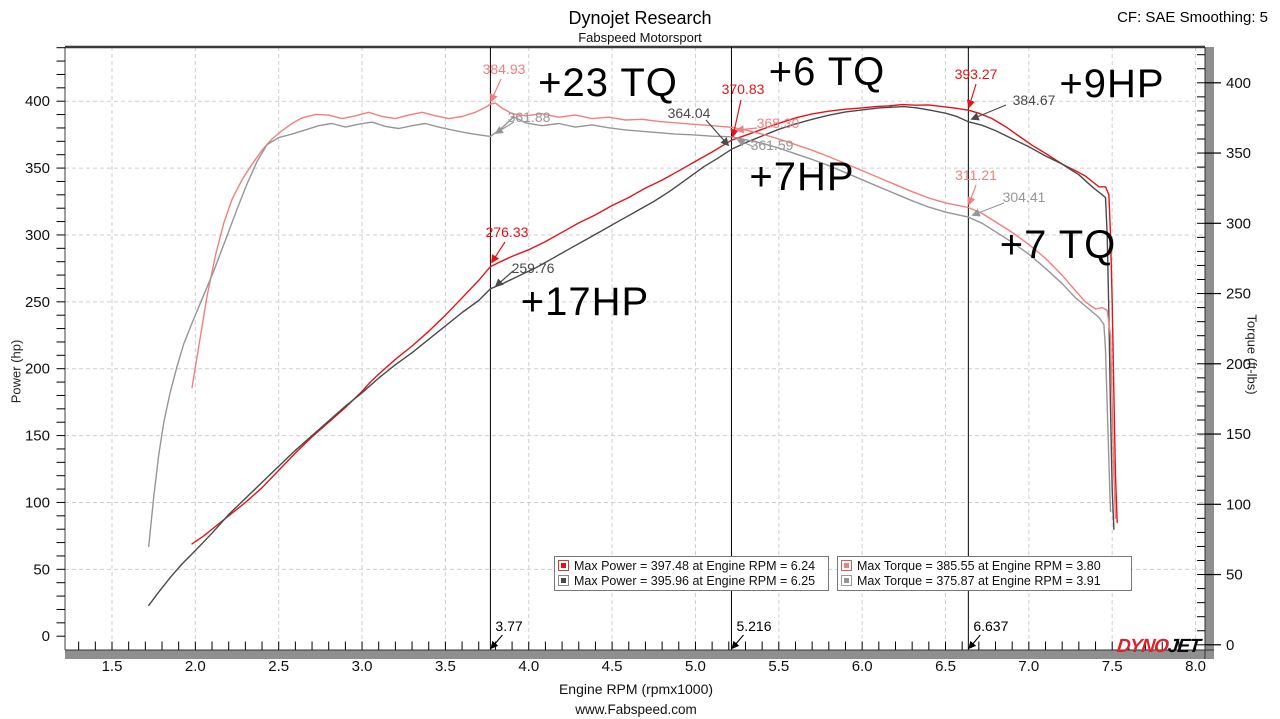  What do you see at coordinates (1142, 646) in the screenshot?
I see `dynojet-logo-dyno: DYNO` at bounding box center [1142, 646].